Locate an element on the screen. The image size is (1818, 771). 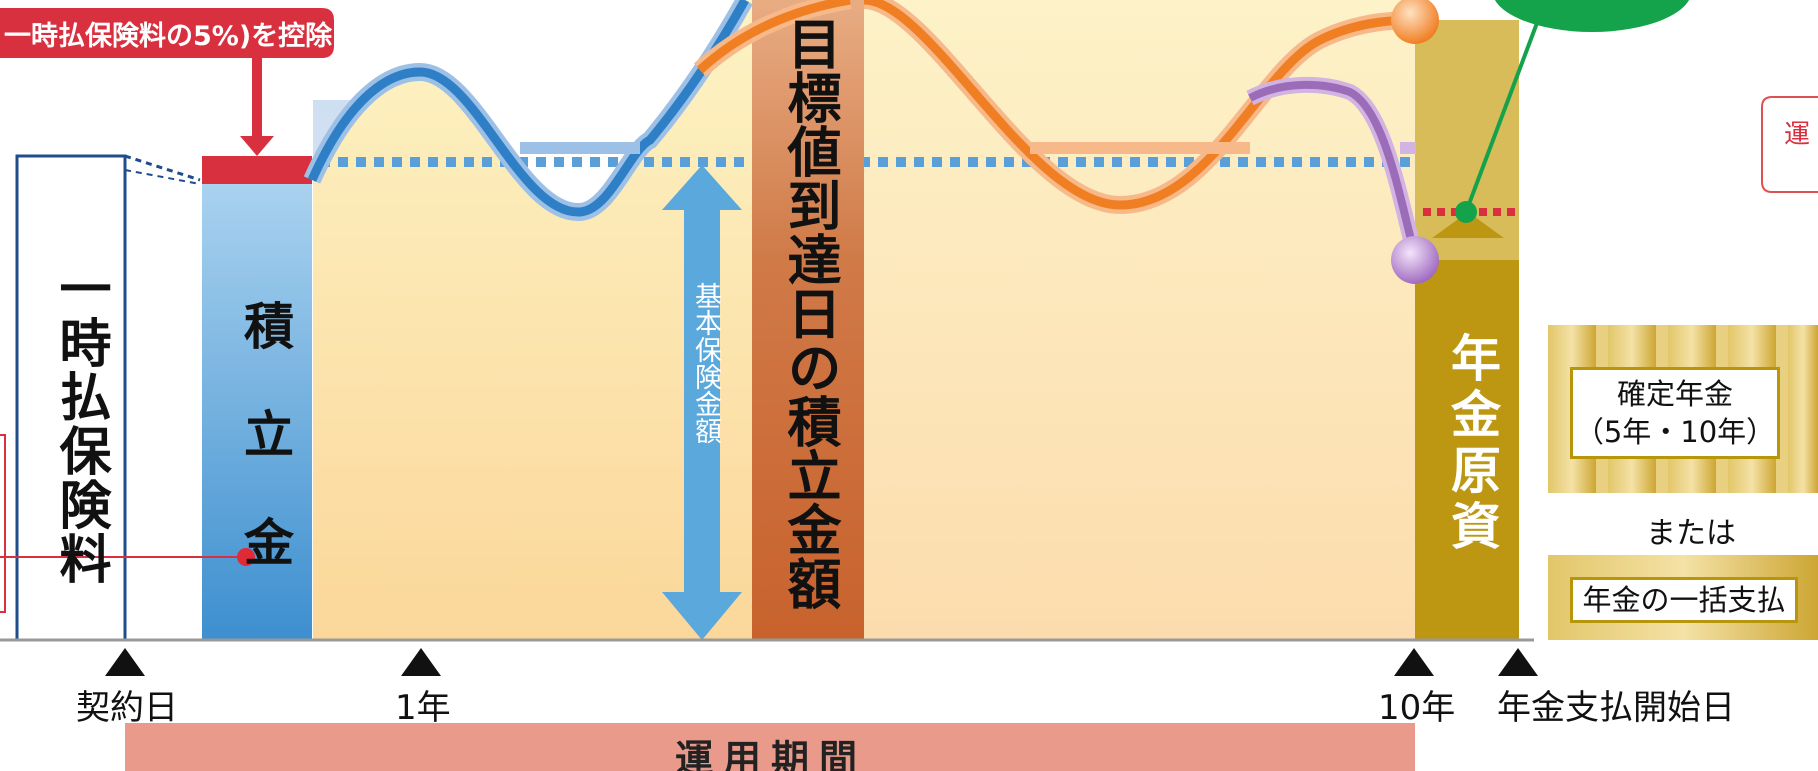
lump-sum-box: 年金の一括支払 is located at coordinates (1684, 600).